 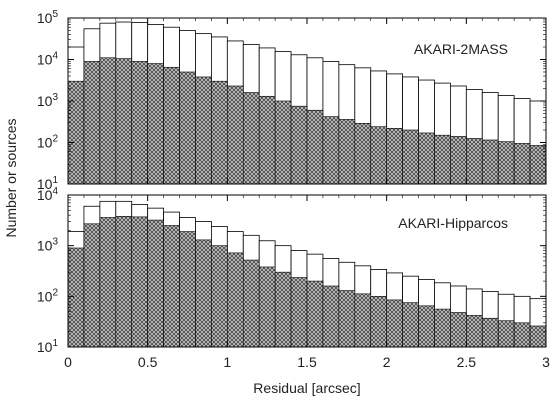 What do you see at coordinates (68, 362) in the screenshot?
I see `x-tick-label: 0` at bounding box center [68, 362].